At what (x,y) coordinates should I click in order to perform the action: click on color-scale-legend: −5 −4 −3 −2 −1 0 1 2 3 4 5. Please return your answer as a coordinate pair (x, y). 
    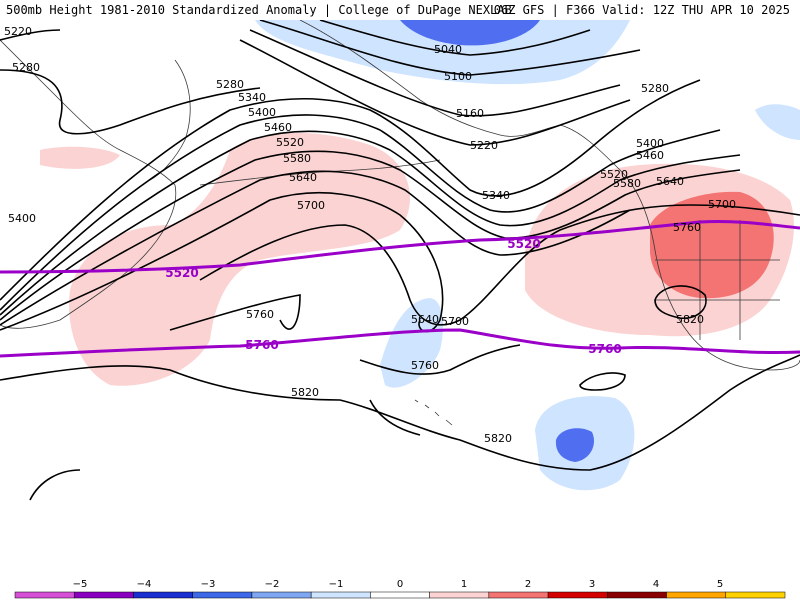
    Looking at the image, I should click on (400, 589).